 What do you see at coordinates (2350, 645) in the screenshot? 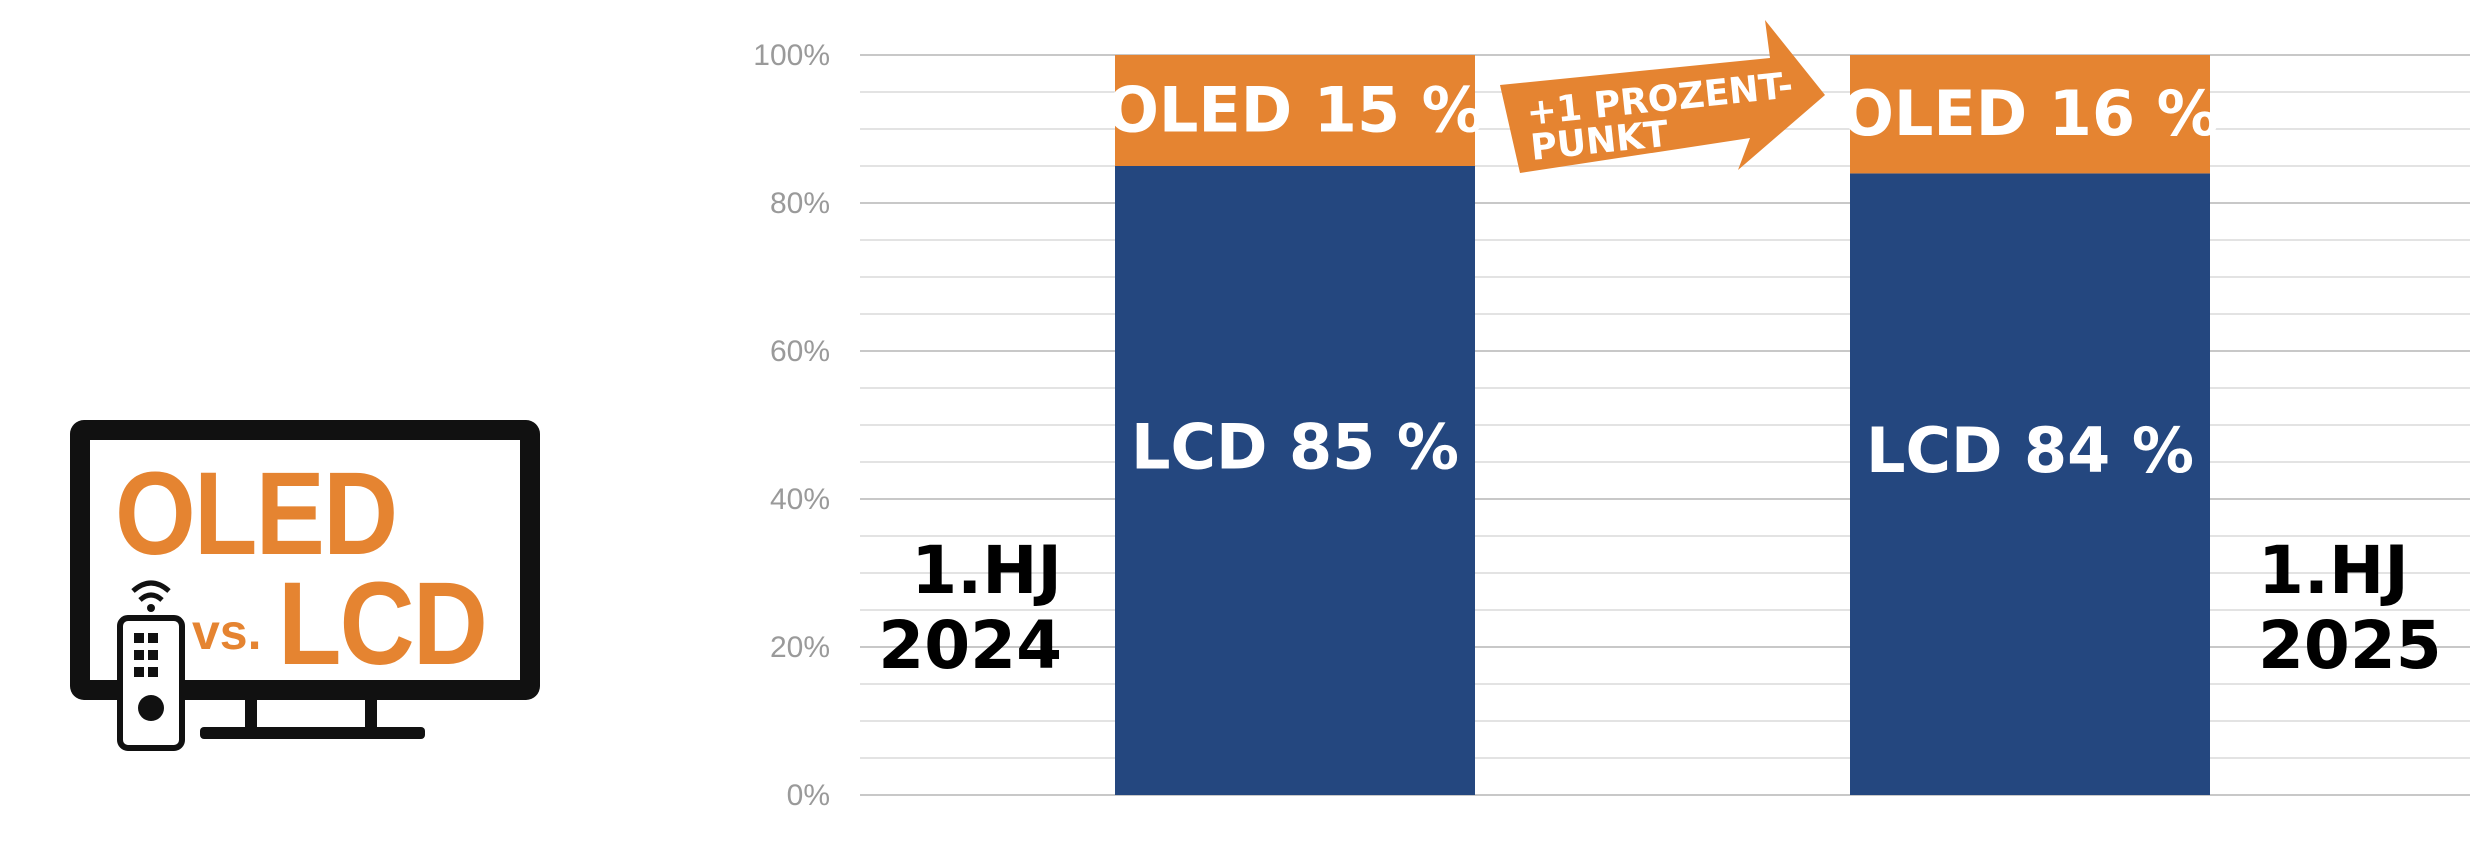
I see `category-label-line2: 2025` at bounding box center [2350, 645].